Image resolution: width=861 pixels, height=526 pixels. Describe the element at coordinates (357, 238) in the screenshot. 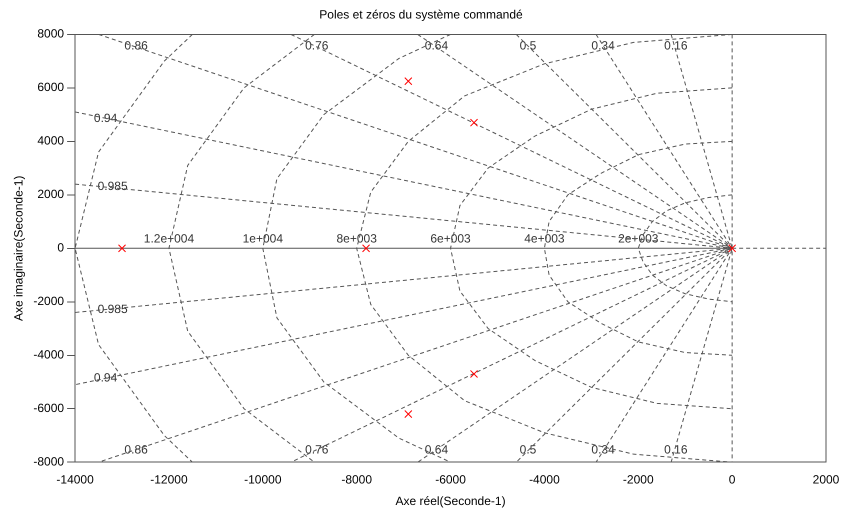

I see `annotation: 8e+003` at that location.